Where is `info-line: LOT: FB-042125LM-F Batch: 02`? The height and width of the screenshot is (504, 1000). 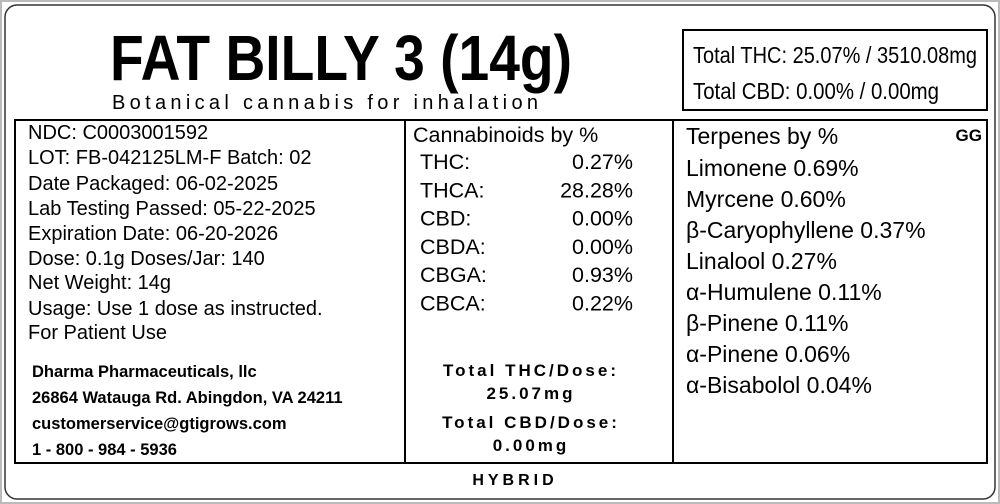 info-line: LOT: FB-042125LM-F Batch: 02 is located at coordinates (169, 158).